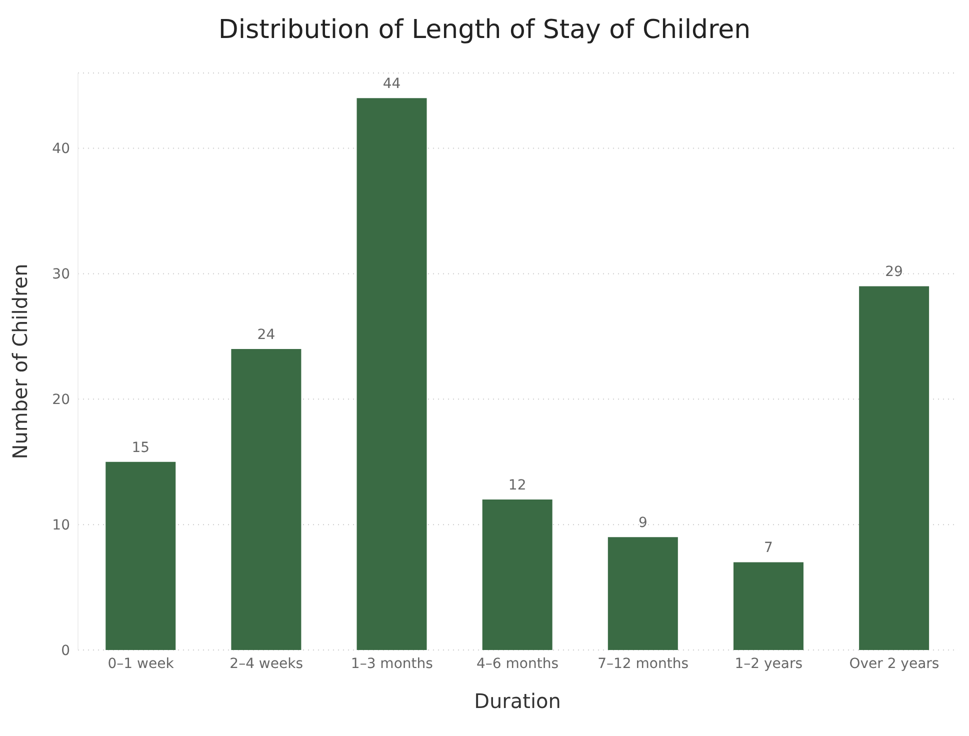  What do you see at coordinates (391, 664) in the screenshot?
I see `x-tick-label: 1–3 months` at bounding box center [391, 664].